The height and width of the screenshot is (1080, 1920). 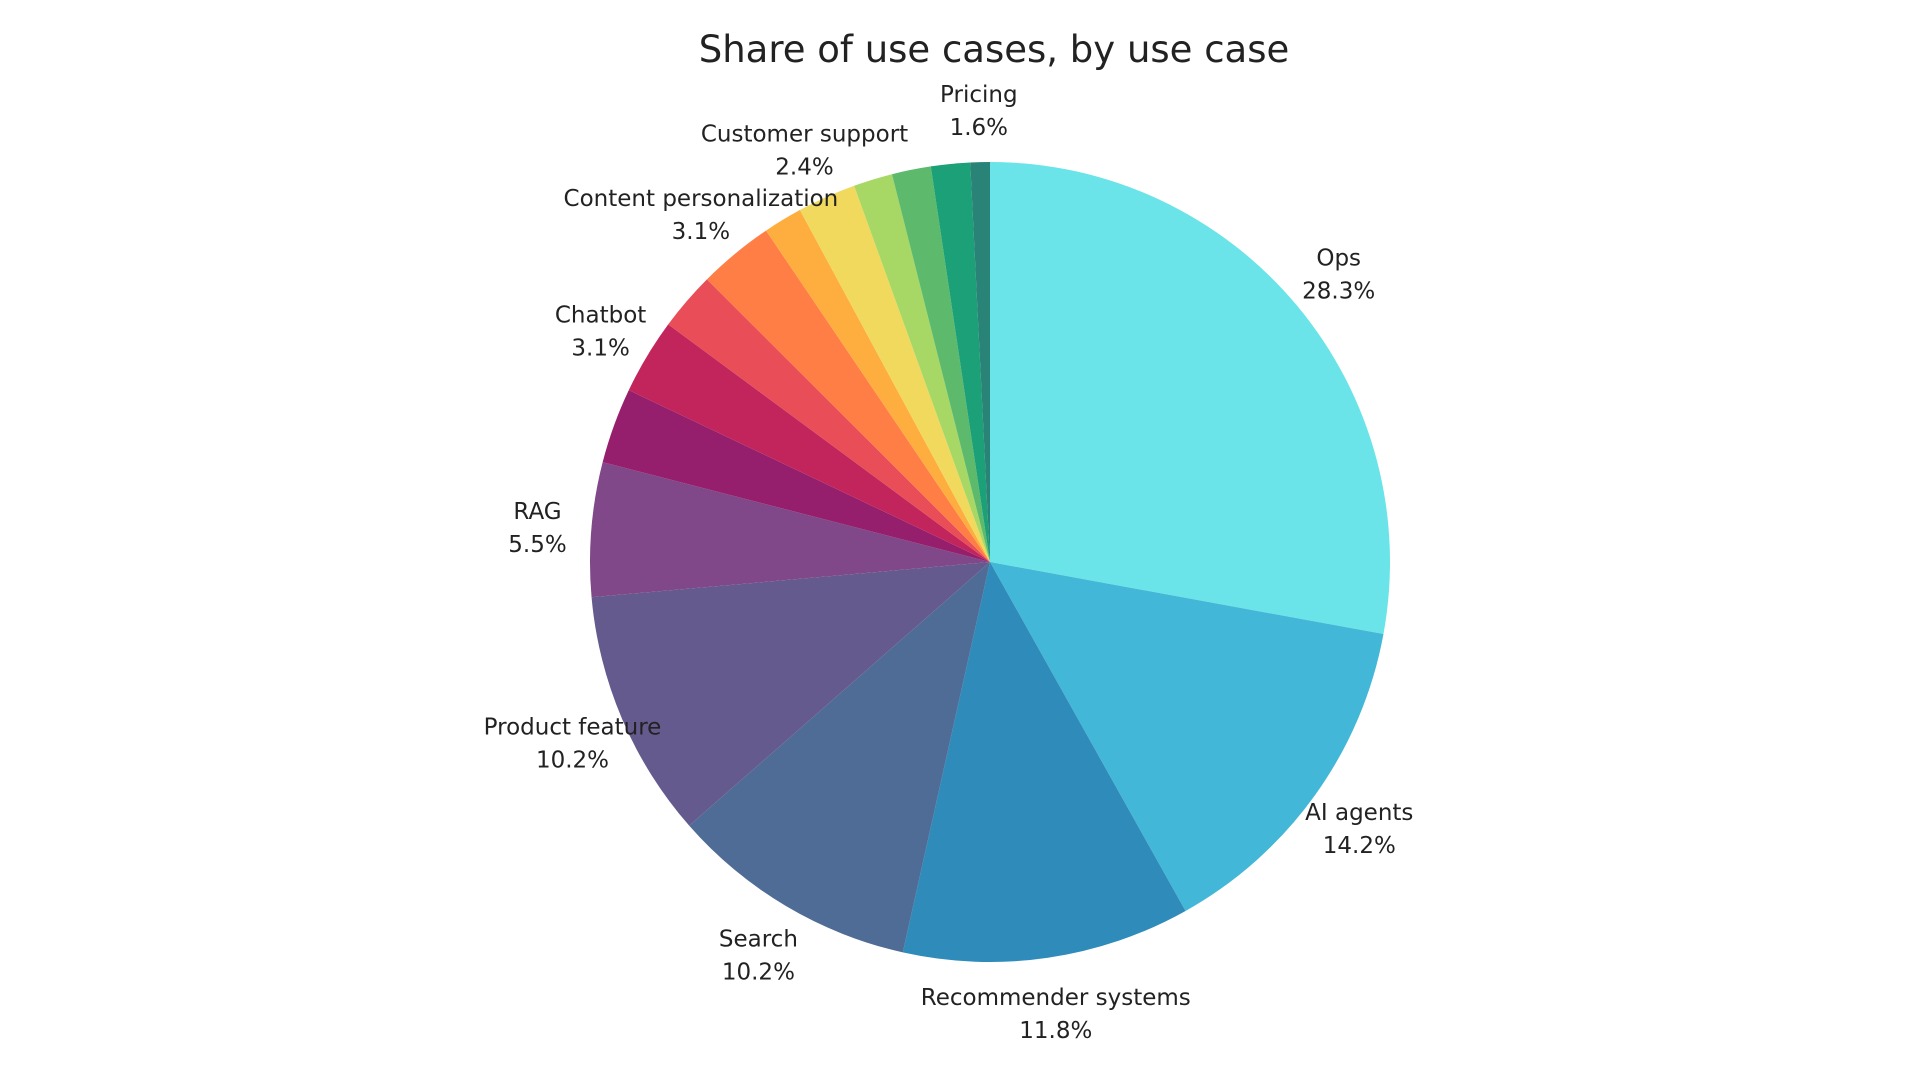 I want to click on slice-label-name: Ops, so click(x=1338, y=258).